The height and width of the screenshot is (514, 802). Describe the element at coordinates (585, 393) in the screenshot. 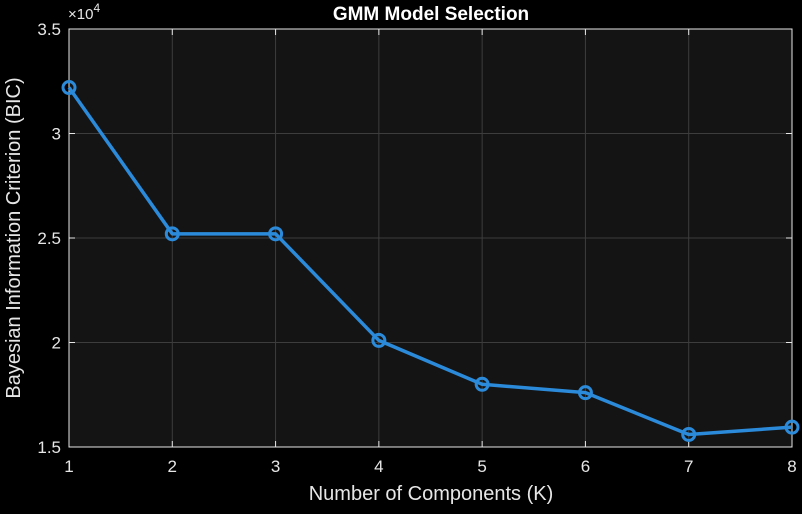

I see `data-point-k6` at that location.